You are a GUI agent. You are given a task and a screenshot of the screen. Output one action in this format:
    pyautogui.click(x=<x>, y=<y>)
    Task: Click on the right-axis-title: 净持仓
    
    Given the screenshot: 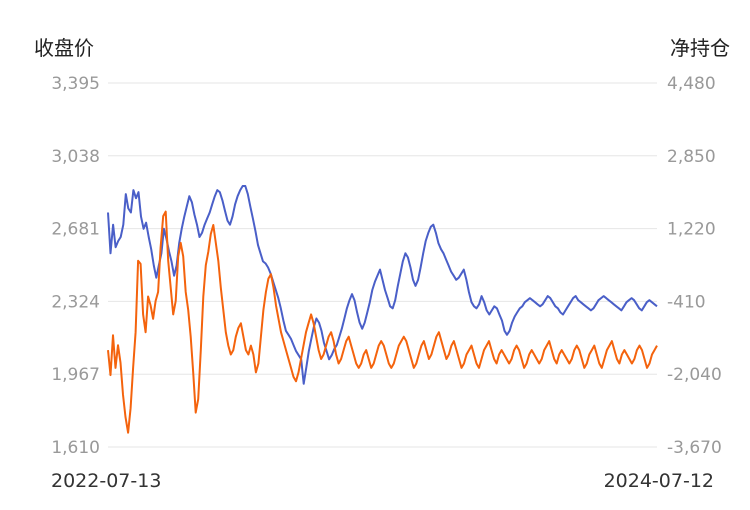 What is the action you would take?
    pyautogui.click(x=700, y=48)
    